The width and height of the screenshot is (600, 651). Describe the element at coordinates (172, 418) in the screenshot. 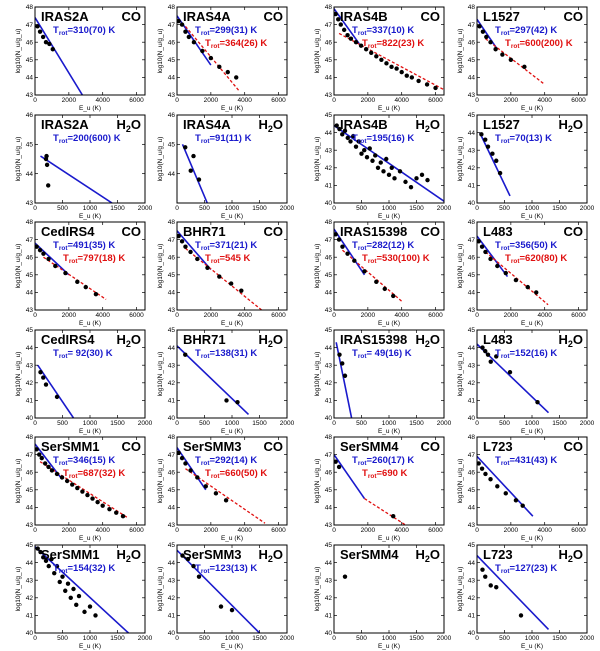

I see `y-tick-label: 40` at that location.